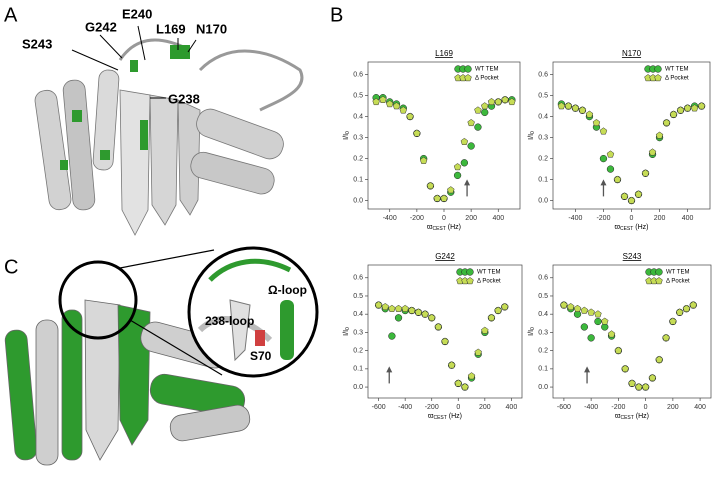 The width and height of the screenshot is (721, 495). I want to click on zoom-line, so click(176, 347).